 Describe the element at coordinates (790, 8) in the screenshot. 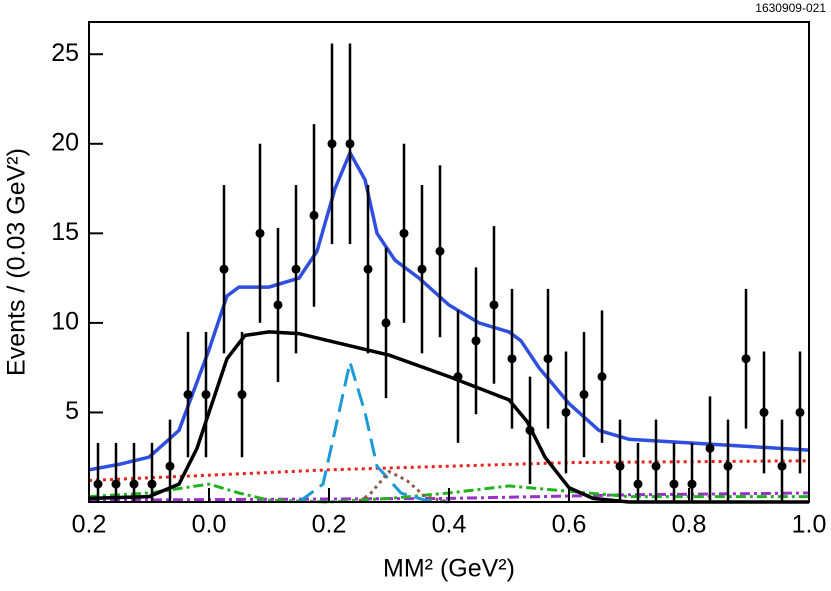

I see `figure-code: 1630909-021` at that location.